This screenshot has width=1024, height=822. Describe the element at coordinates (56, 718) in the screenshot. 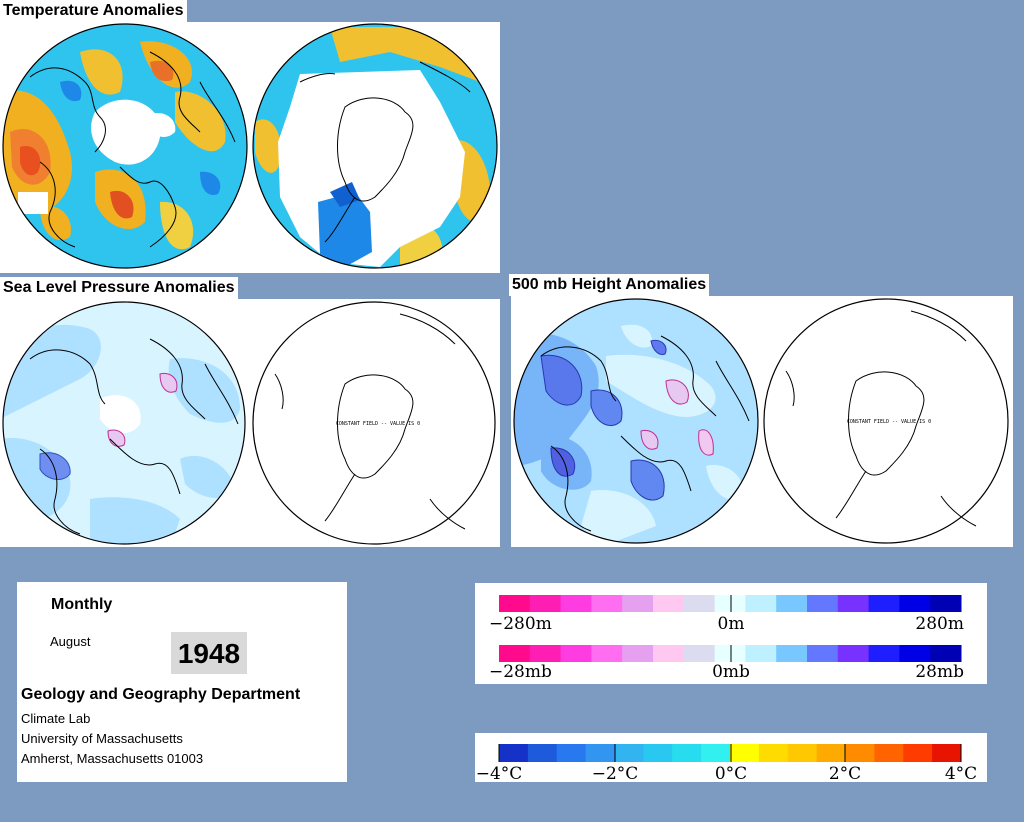

I see `lab-name: Climate Lab` at that location.